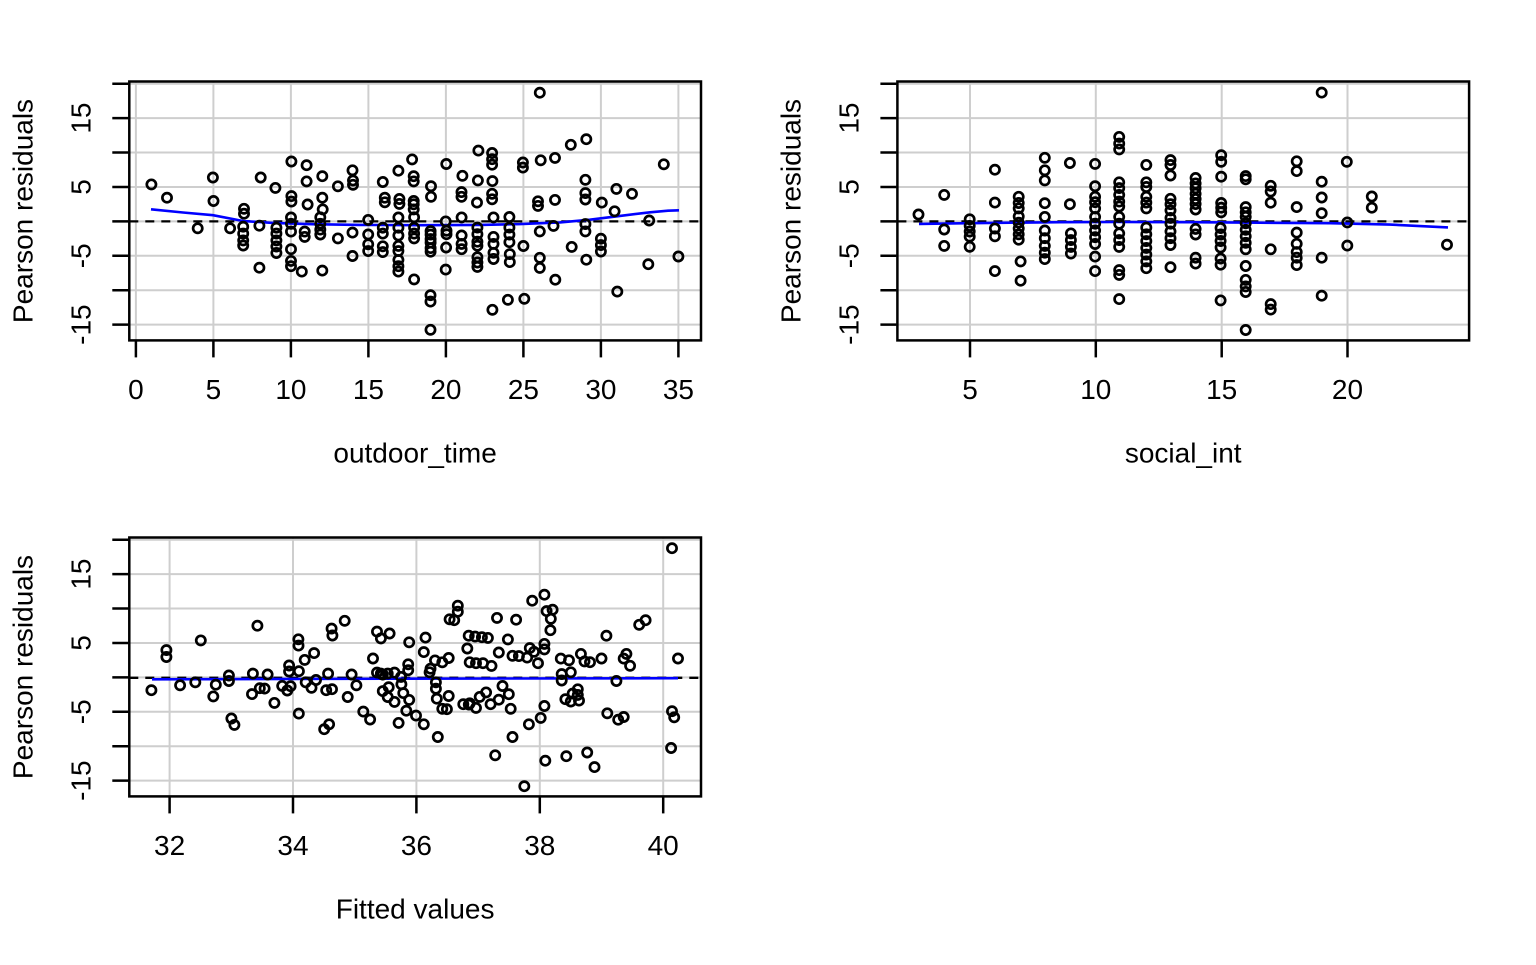 This screenshot has height=965, width=1536. Describe the element at coordinates (1183, 452) in the screenshot. I see `svg-text: social_int` at that location.